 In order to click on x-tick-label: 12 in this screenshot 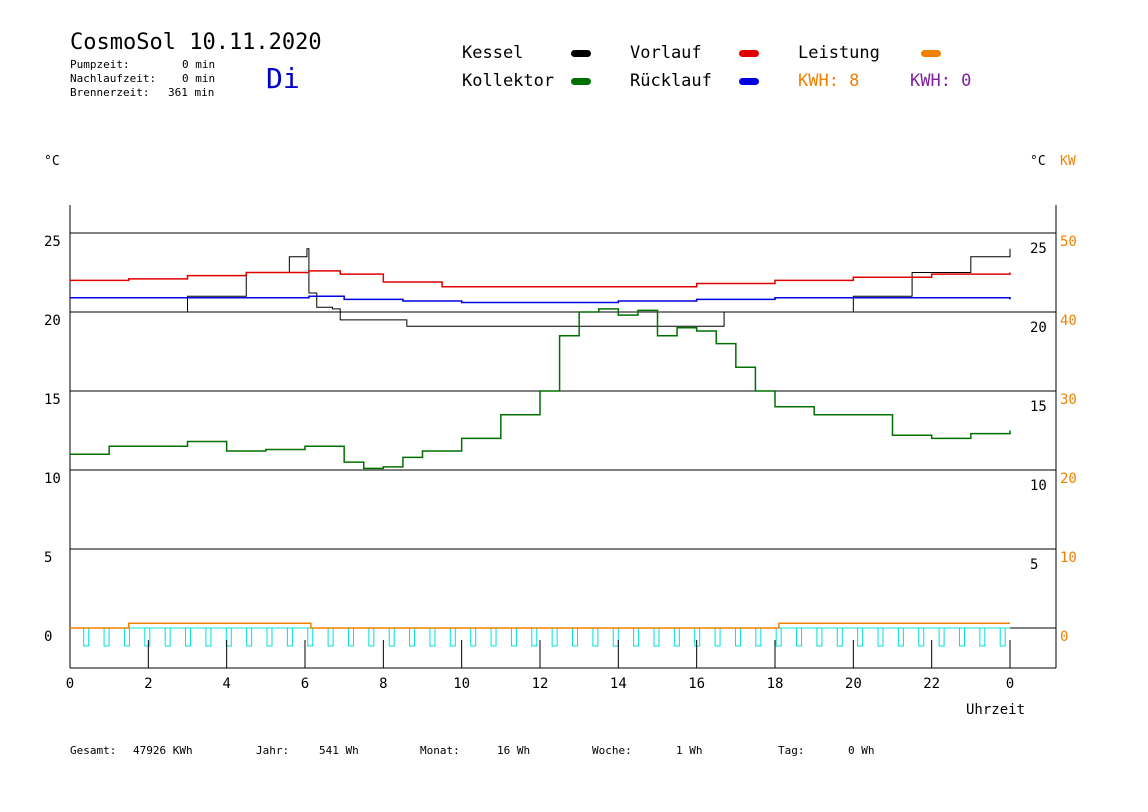, I will do `click(540, 684)`.